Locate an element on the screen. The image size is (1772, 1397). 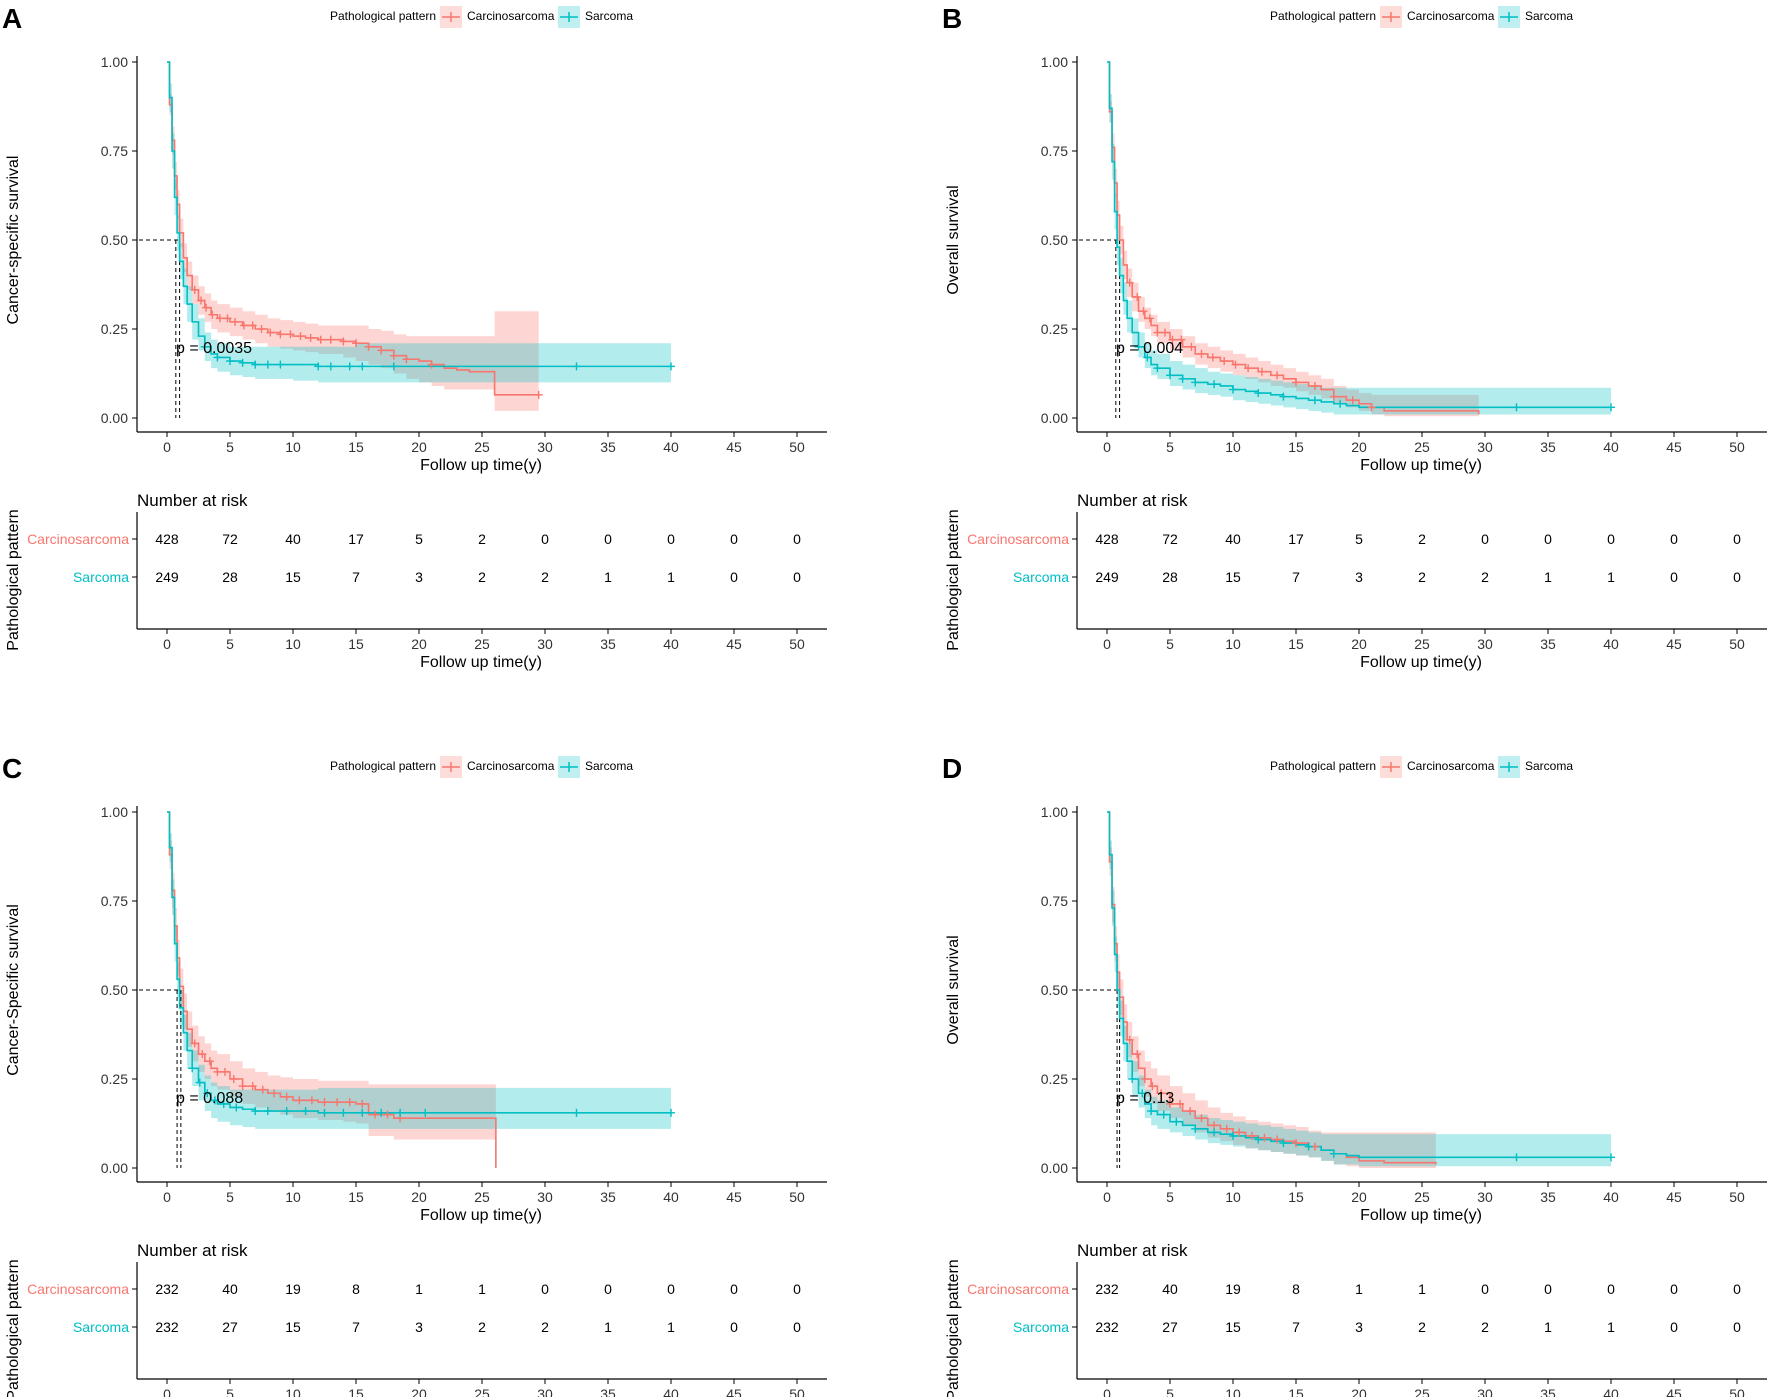
risk-count-sarcoma: 249 is located at coordinates (167, 577).